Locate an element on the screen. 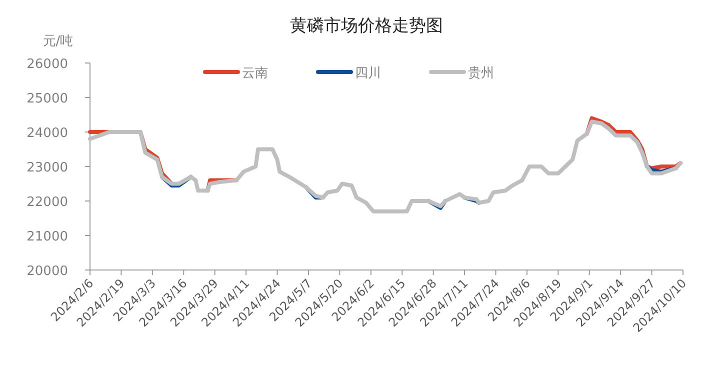  ylabel: 元/吨 is located at coordinates (58, 41).